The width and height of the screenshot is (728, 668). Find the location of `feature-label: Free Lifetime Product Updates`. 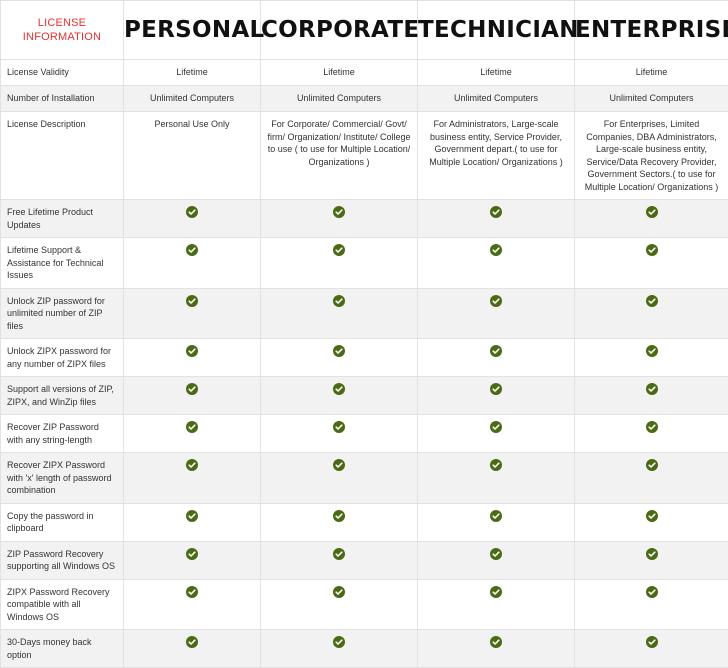

feature-label: Free Lifetime Product Updates is located at coordinates (62, 219).